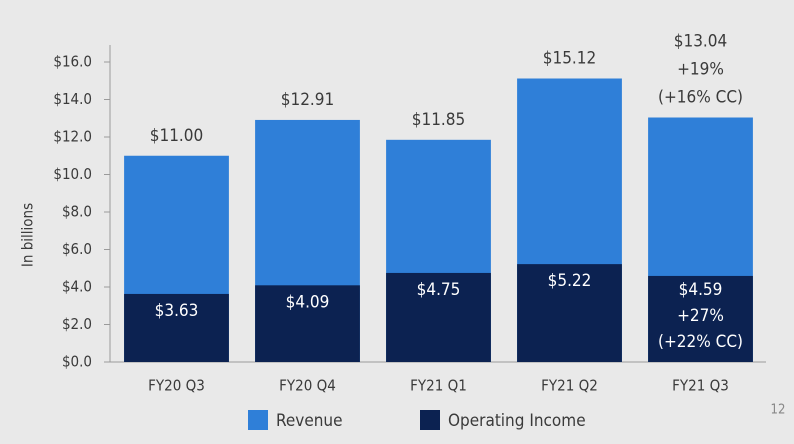  What do you see at coordinates (439, 290) in the screenshot?
I see `value-label: $4.75` at bounding box center [439, 290].